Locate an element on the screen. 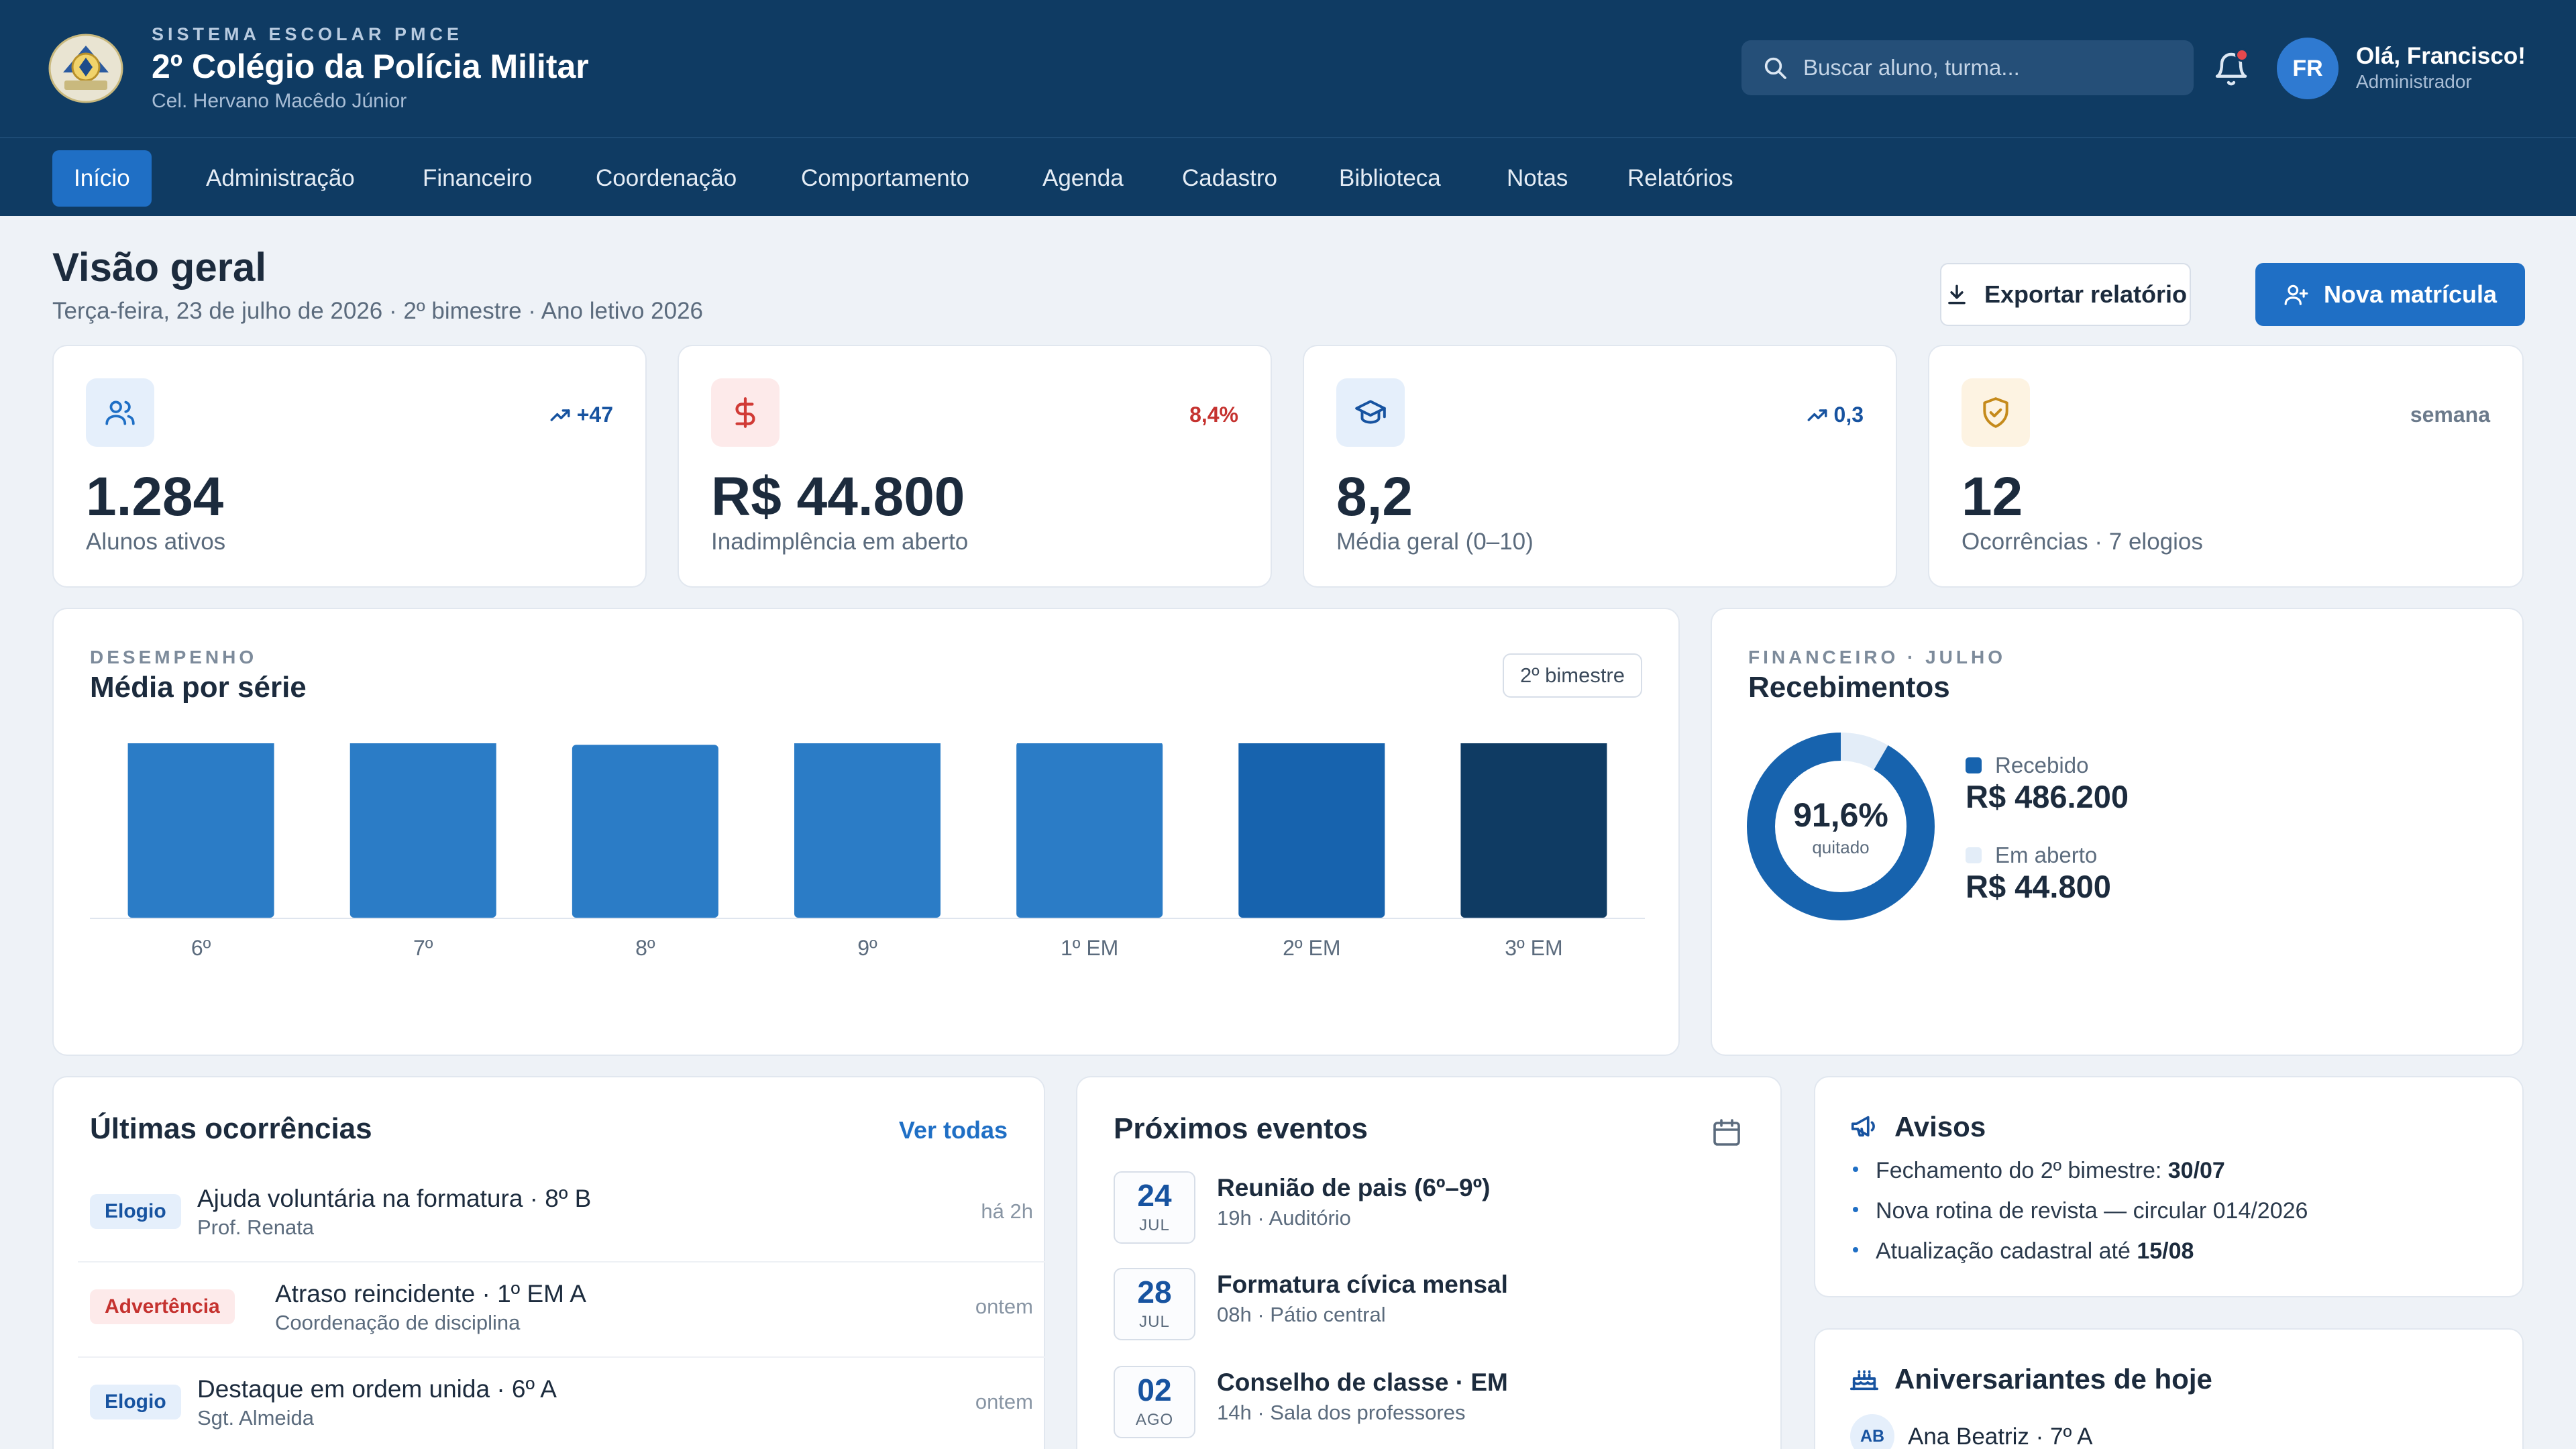 Image resolution: width=2576 pixels, height=1449 pixels. occurrence-author: Prof. Renata is located at coordinates (256, 1227).